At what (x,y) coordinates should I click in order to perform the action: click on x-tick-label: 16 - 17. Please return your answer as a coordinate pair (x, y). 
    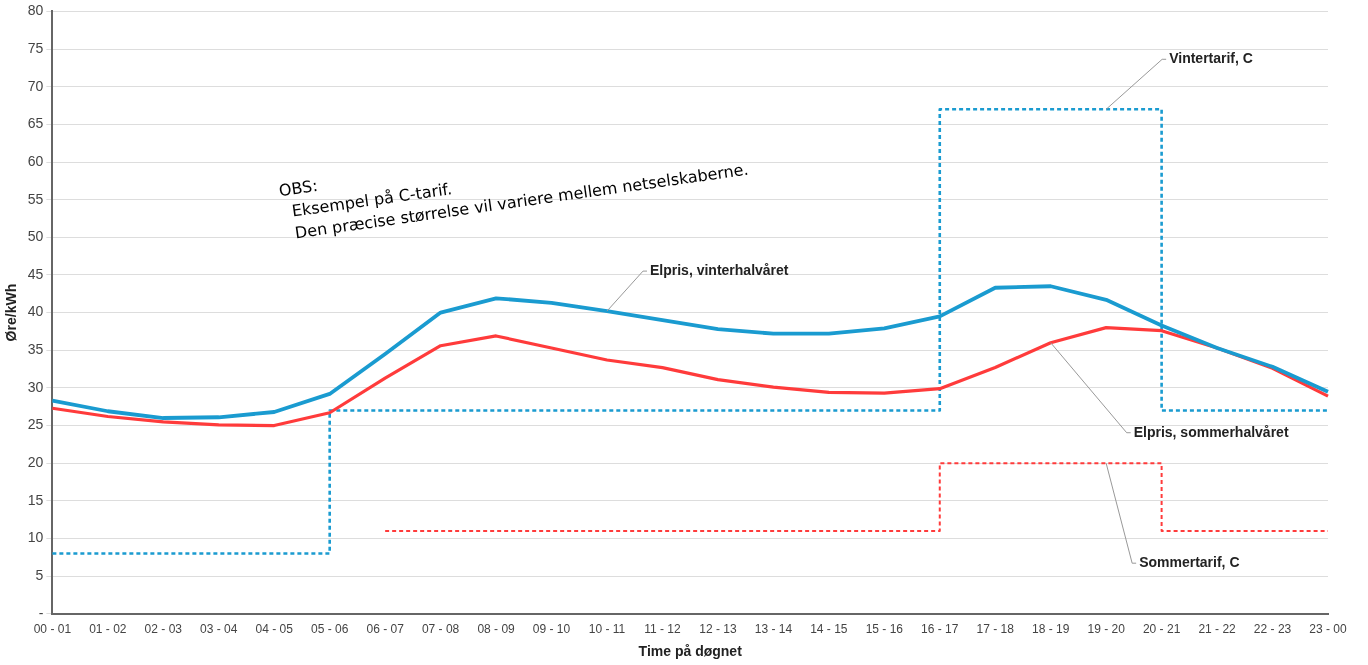
    Looking at the image, I should click on (940, 629).